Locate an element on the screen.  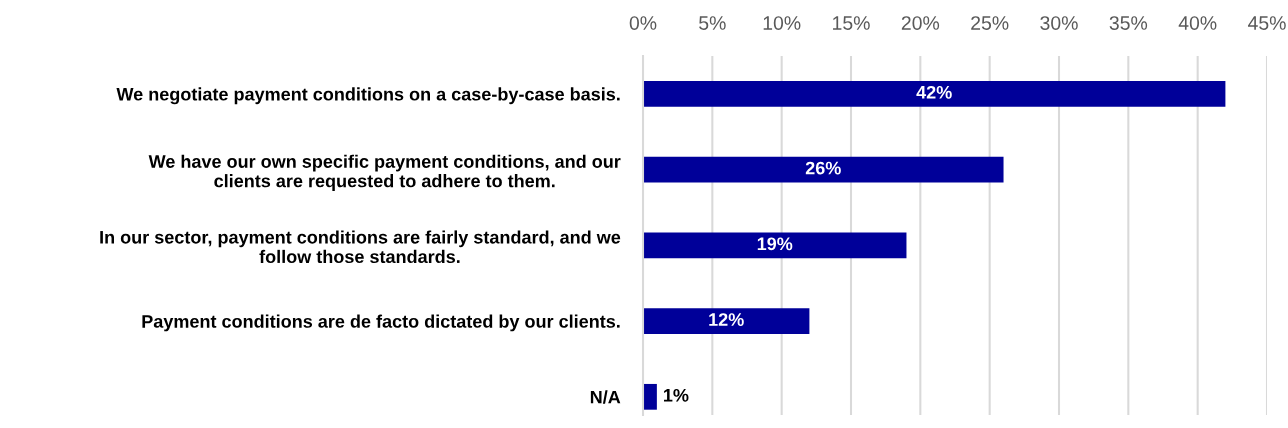
y-tick-label: We negotiate payment conditions on a case-by-case basis. is located at coordinates (368, 96).